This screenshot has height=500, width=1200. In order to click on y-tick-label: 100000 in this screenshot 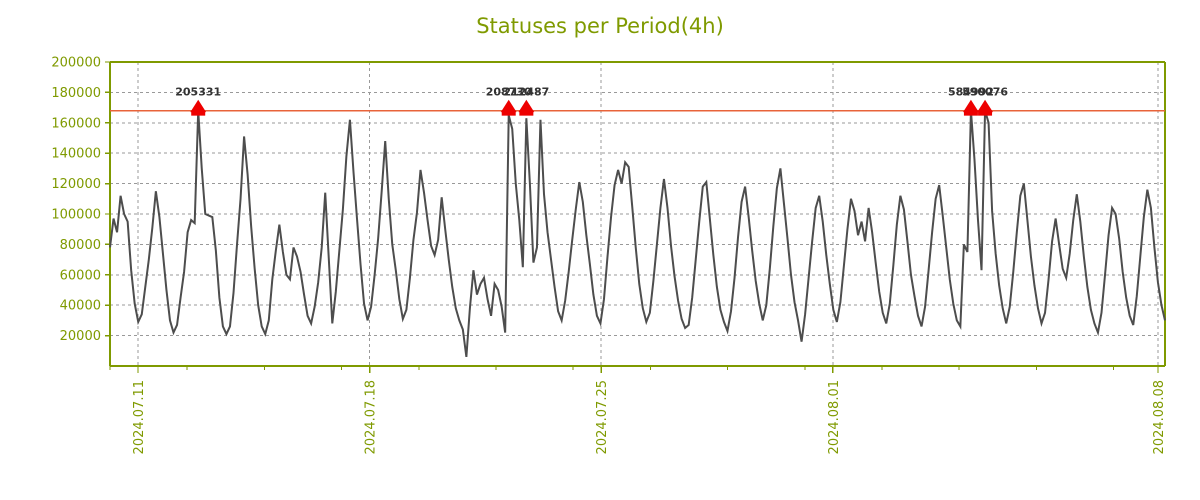, I will do `click(76, 215)`.